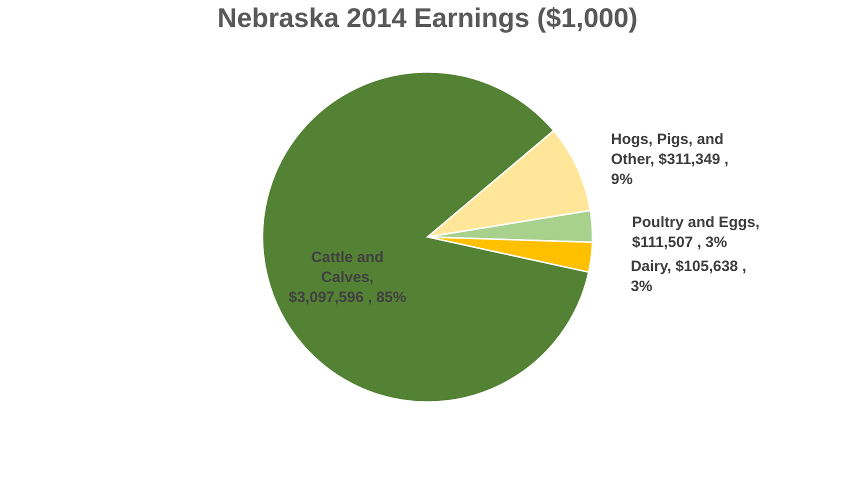  Describe the element at coordinates (696, 232) in the screenshot. I see `slice-label: Poultry and Eggs, $111,507 , 3%` at that location.